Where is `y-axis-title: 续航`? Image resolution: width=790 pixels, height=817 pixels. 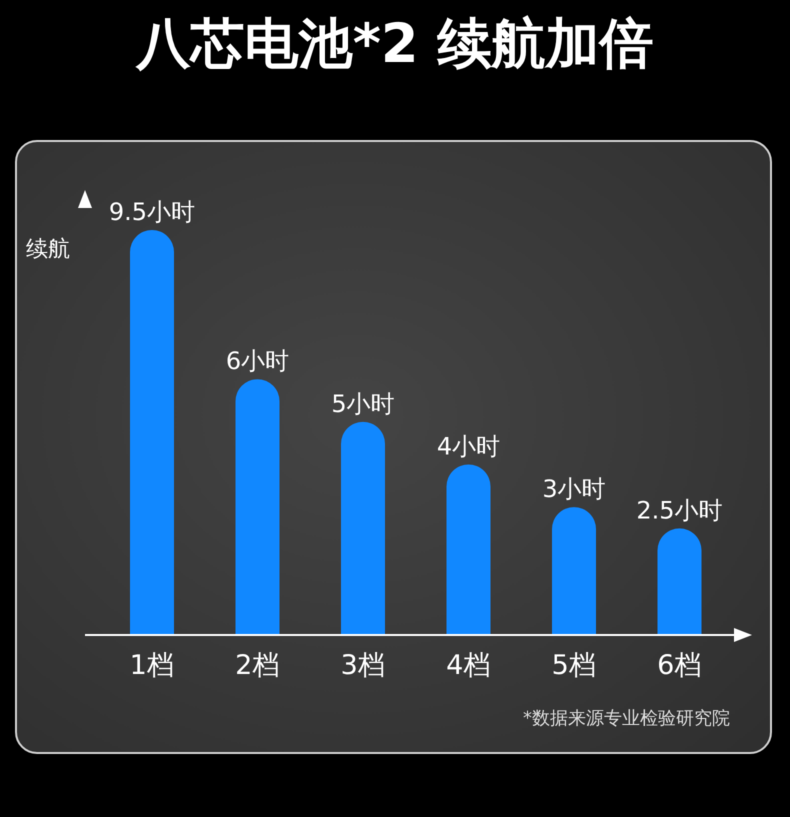 y-axis-title: 续航 is located at coordinates (48, 250).